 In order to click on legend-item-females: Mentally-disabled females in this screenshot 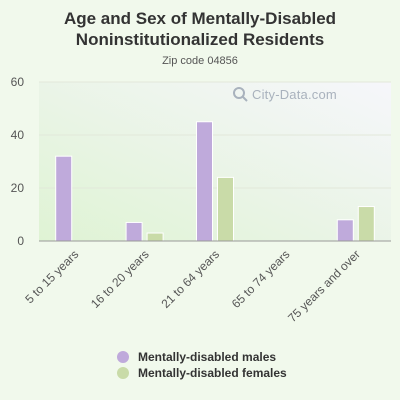, I will do `click(202, 373)`.